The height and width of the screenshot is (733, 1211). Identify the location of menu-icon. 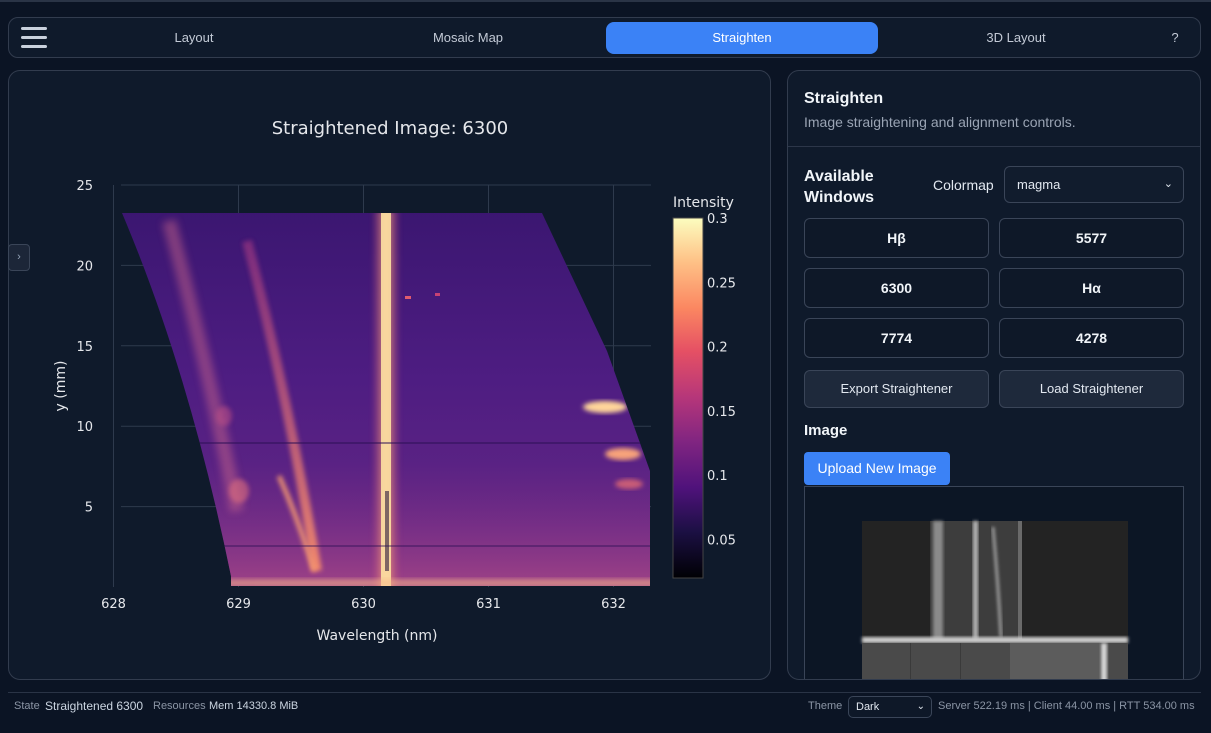
(34, 38).